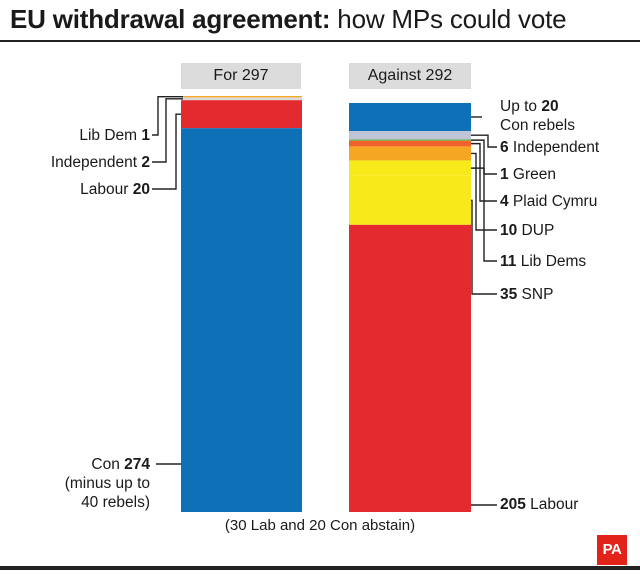  What do you see at coordinates (170, 19) in the screenshot?
I see `chart-title-bold: EU withdrawal agreement:` at bounding box center [170, 19].